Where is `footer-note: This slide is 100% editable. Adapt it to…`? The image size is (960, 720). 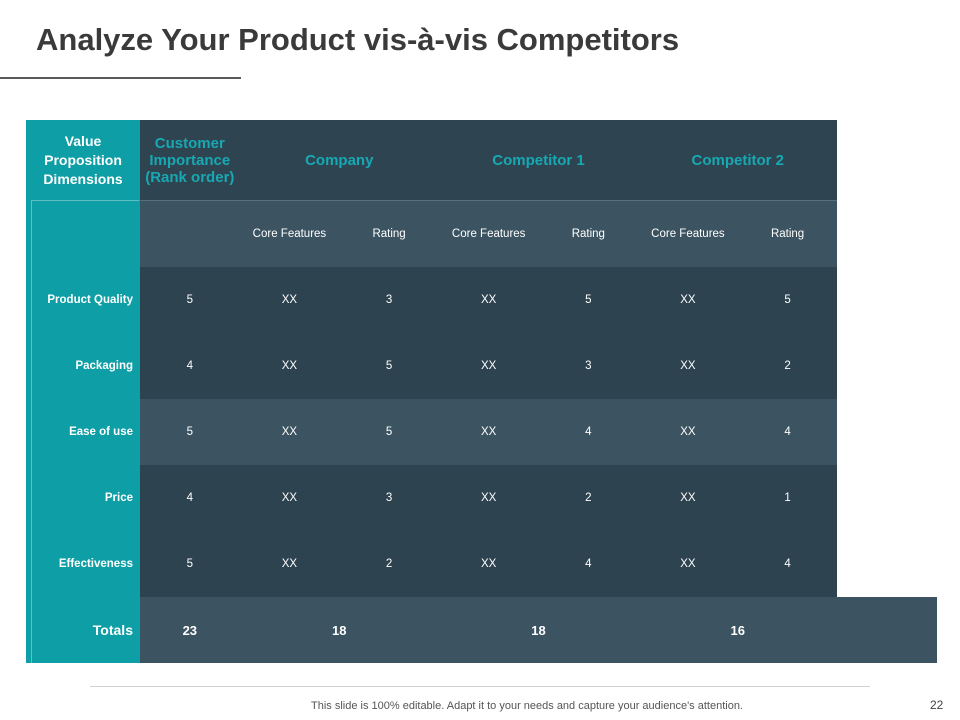 footer-note: This slide is 100% editable. Adapt it to… is located at coordinates (527, 706).